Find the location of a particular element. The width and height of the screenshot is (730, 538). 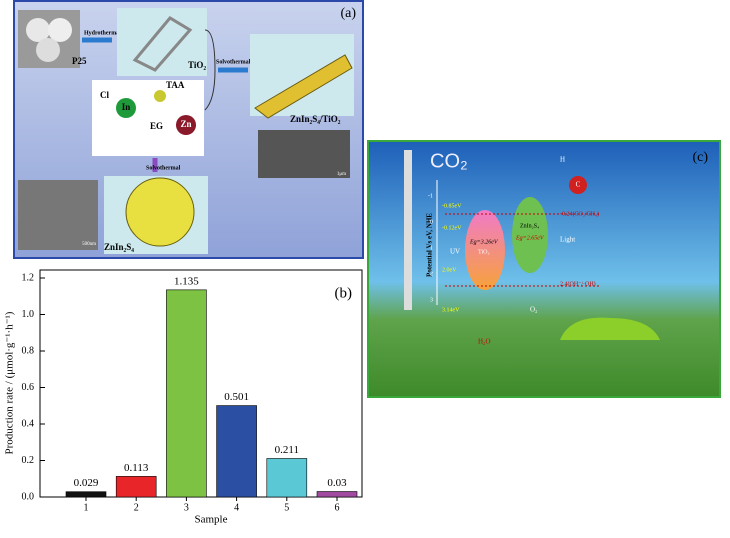

y-tick-label: 1.2 is located at coordinates (28, 277).